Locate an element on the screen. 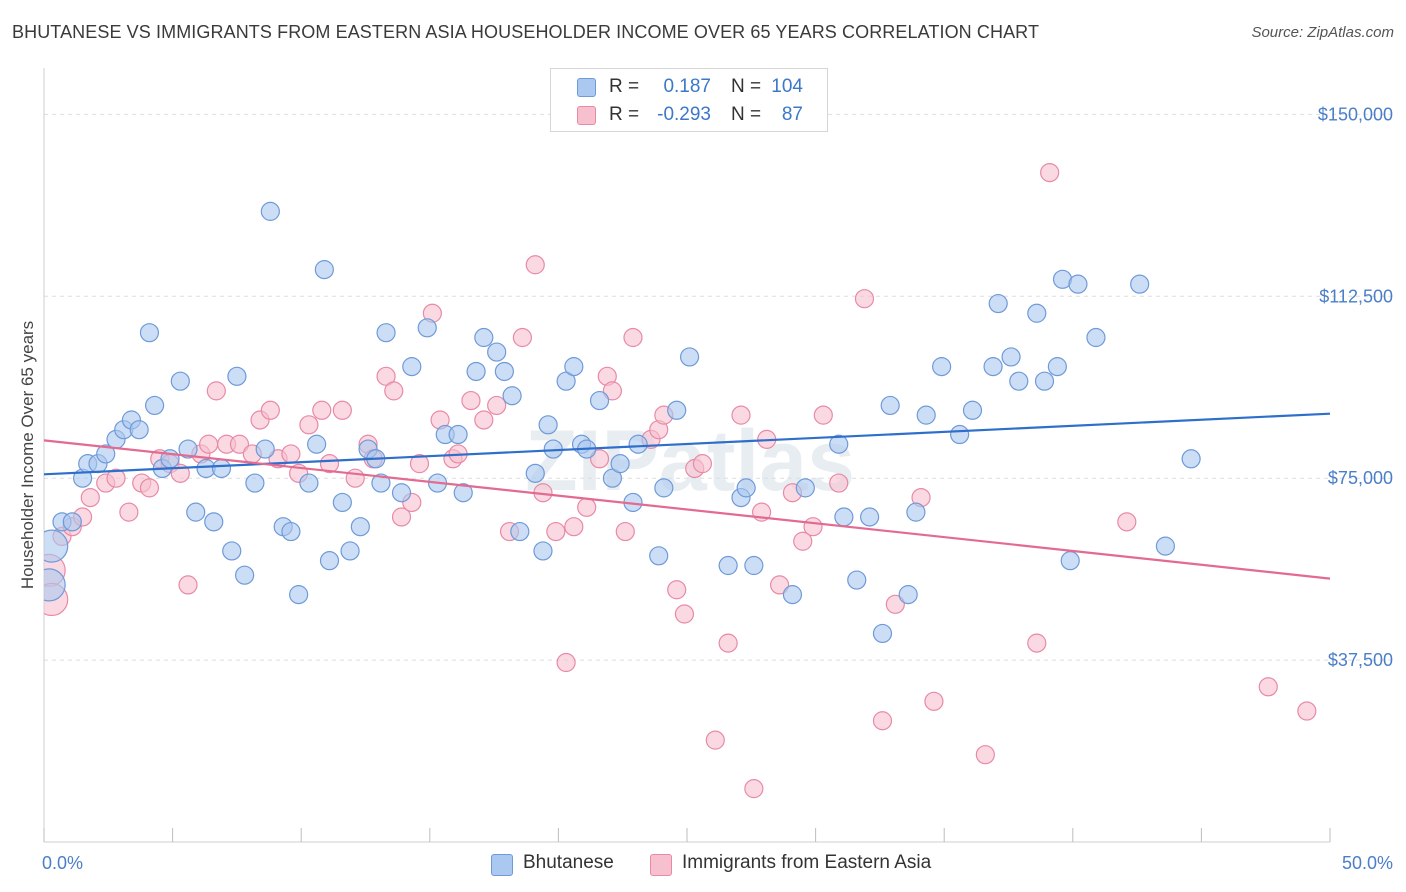  legend-n-value: 104 is located at coordinates (787, 86).